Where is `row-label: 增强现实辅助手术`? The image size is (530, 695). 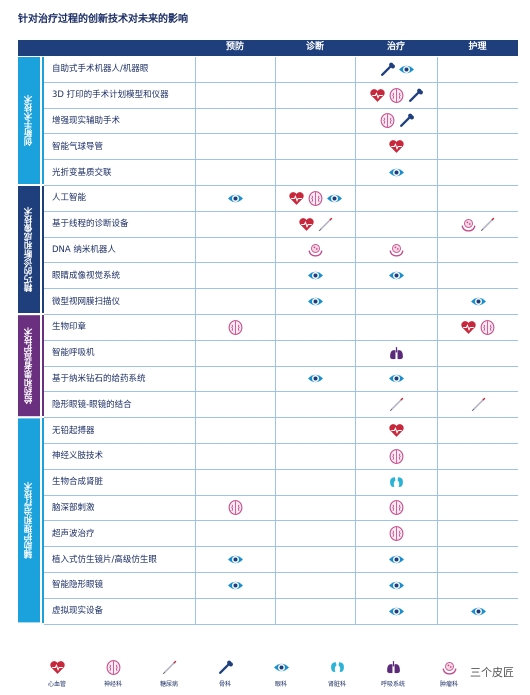 row-label: 增强现实辅助手术 is located at coordinates (119, 122).